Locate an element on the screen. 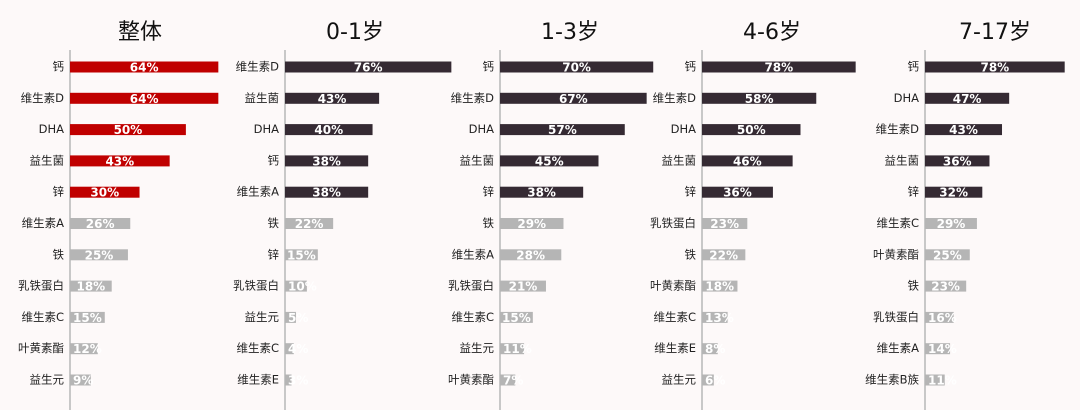 Image resolution: width=1080 pixels, height=410 pixels. value-label: 40% is located at coordinates (328, 130).